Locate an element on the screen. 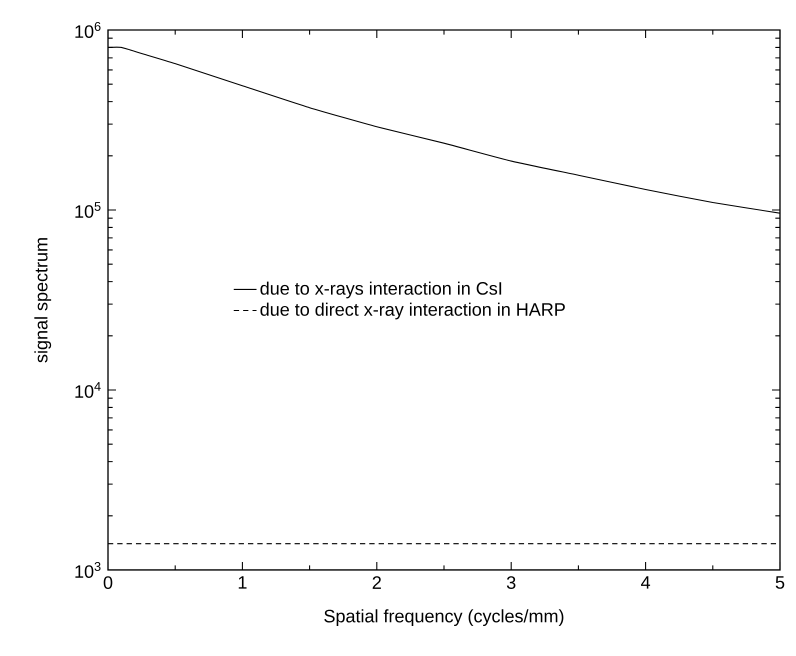 The width and height of the screenshot is (796, 656). y-tick-label: 10$^{6}$ is located at coordinates (88, 30).